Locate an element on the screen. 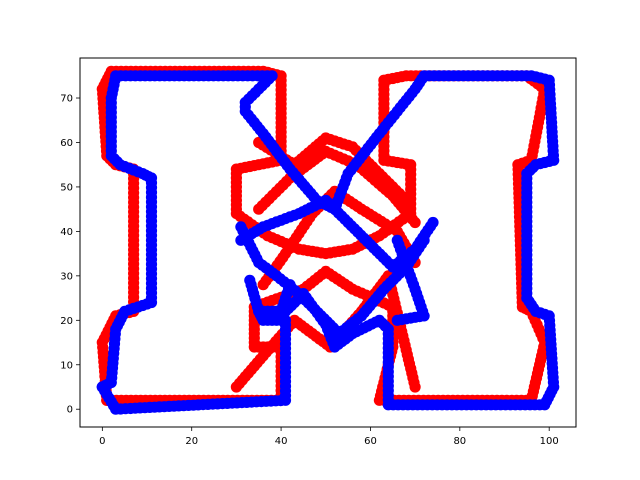  x-axis: 0 20 40 60 80 100 is located at coordinates (329, 437).